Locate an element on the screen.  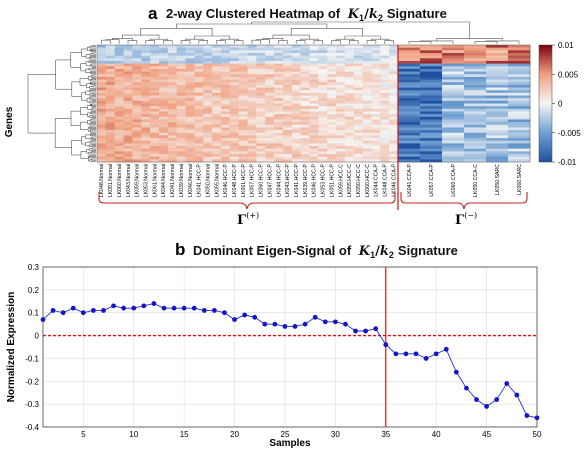
sample-label: LK059.HCC-C is located at coordinates (341, 180).